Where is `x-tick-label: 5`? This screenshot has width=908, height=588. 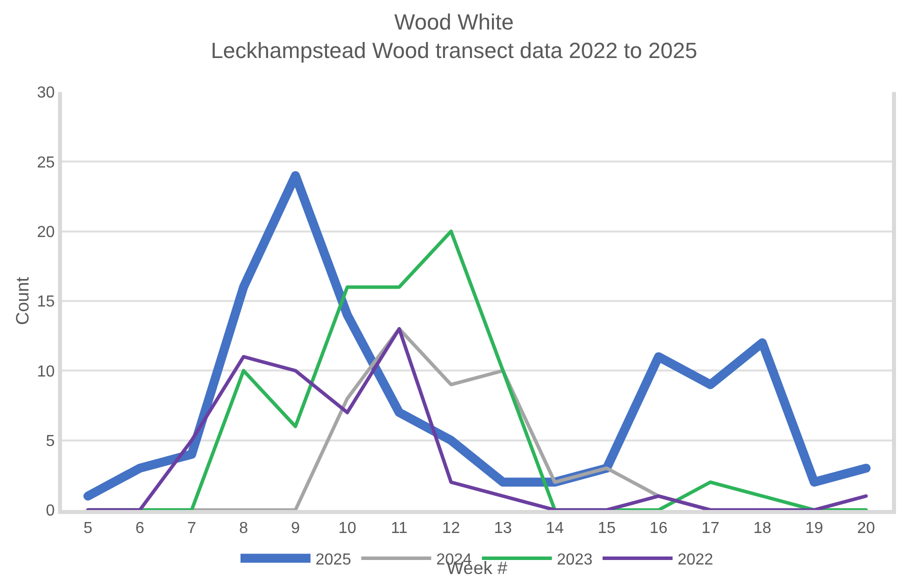 x-tick-label: 5 is located at coordinates (87, 529).